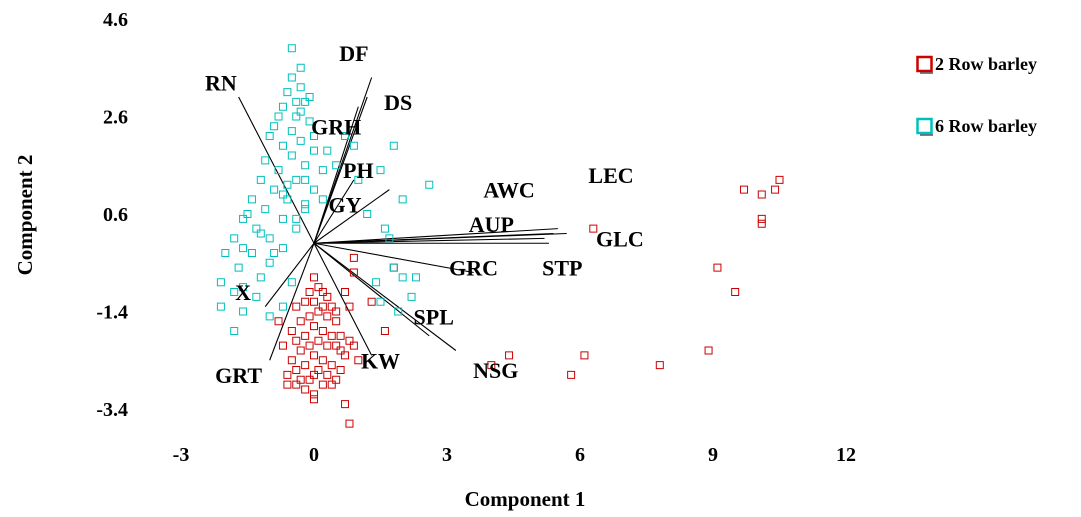 The width and height of the screenshot is (1081, 517). I want to click on y-axis-ticks: 4.6 2.6 0.6 -1.4 -3.4, so click(112, 215).